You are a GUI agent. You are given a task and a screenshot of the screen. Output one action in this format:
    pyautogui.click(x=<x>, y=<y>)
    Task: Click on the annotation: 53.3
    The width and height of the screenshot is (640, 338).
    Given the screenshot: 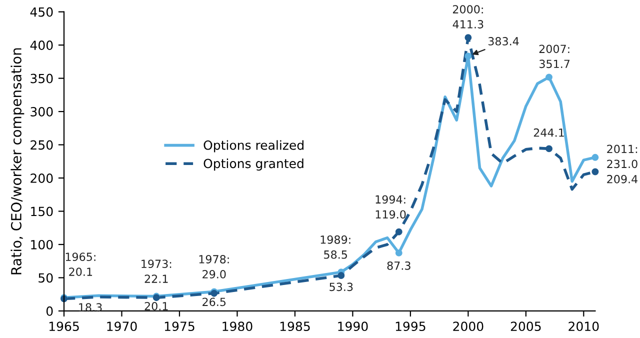 What is the action you would take?
    pyautogui.click(x=341, y=287)
    